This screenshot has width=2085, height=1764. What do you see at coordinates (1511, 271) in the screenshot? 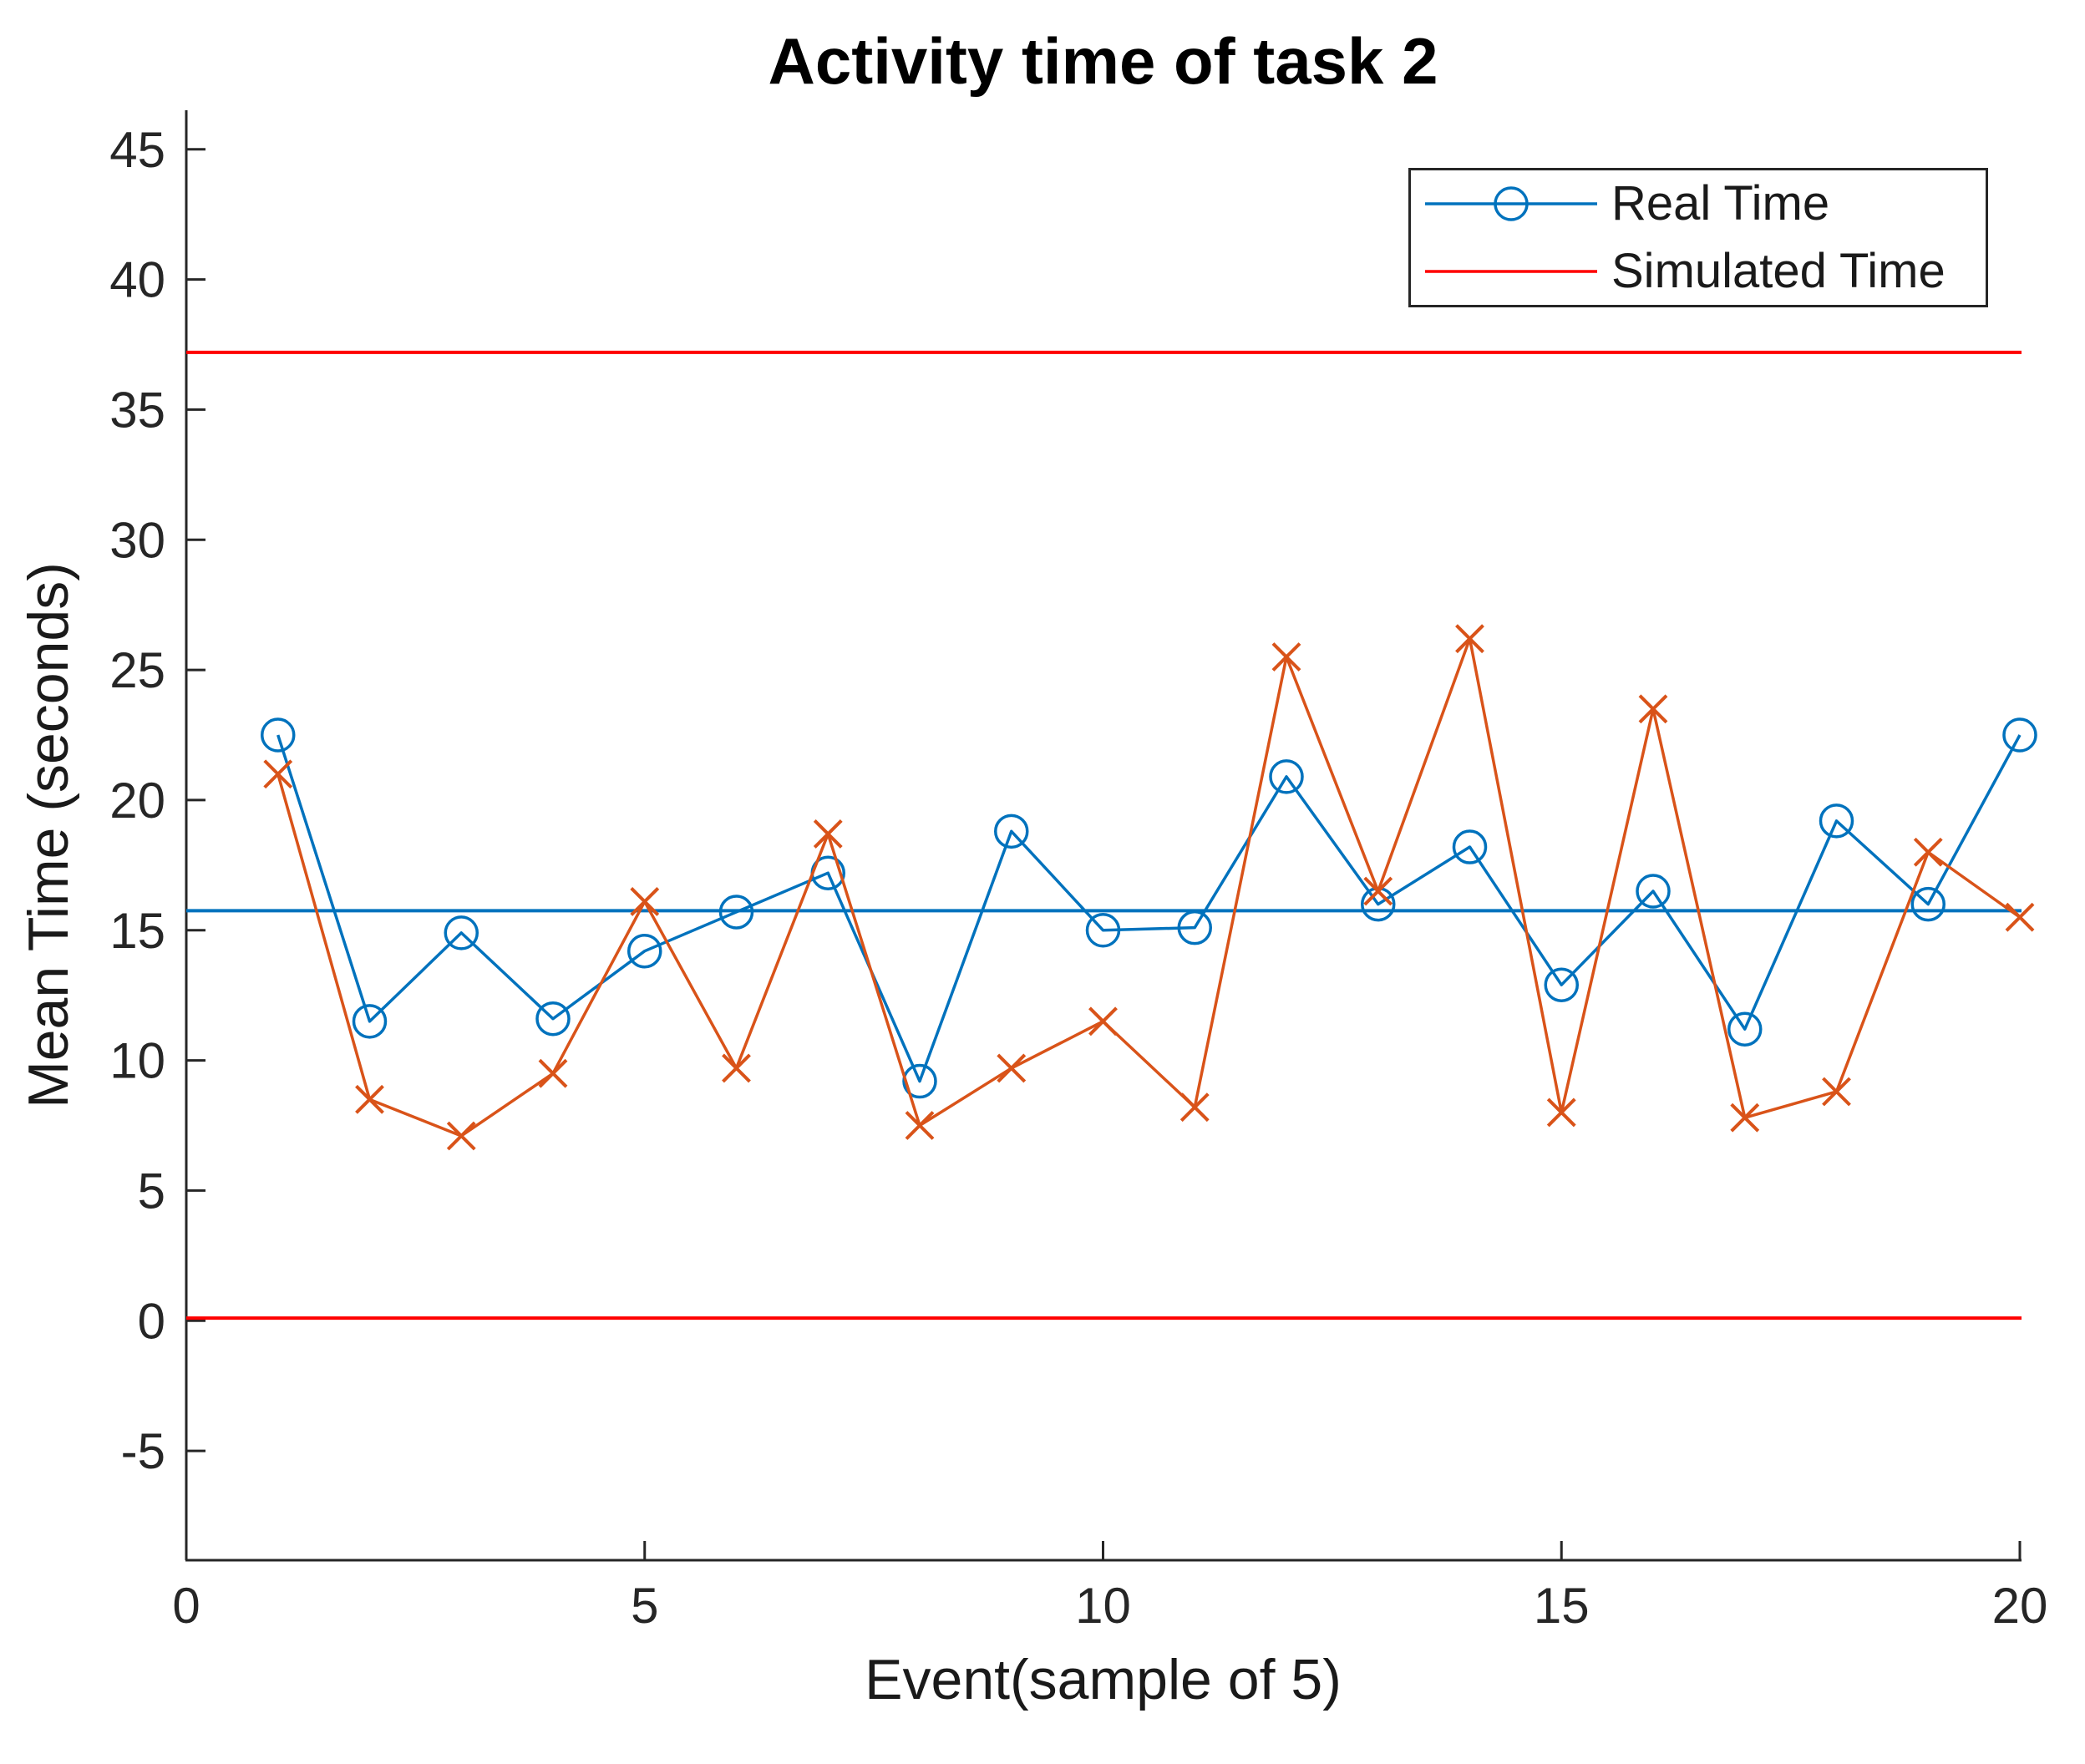
I see `legend-sample-simulated-time-line-icon` at bounding box center [1511, 271].